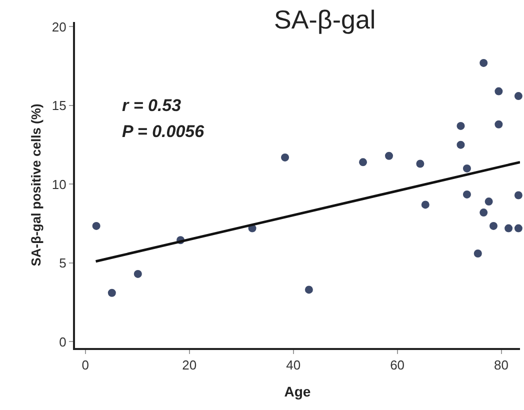  I want to click on y-tick-label: 20, so click(59, 26).